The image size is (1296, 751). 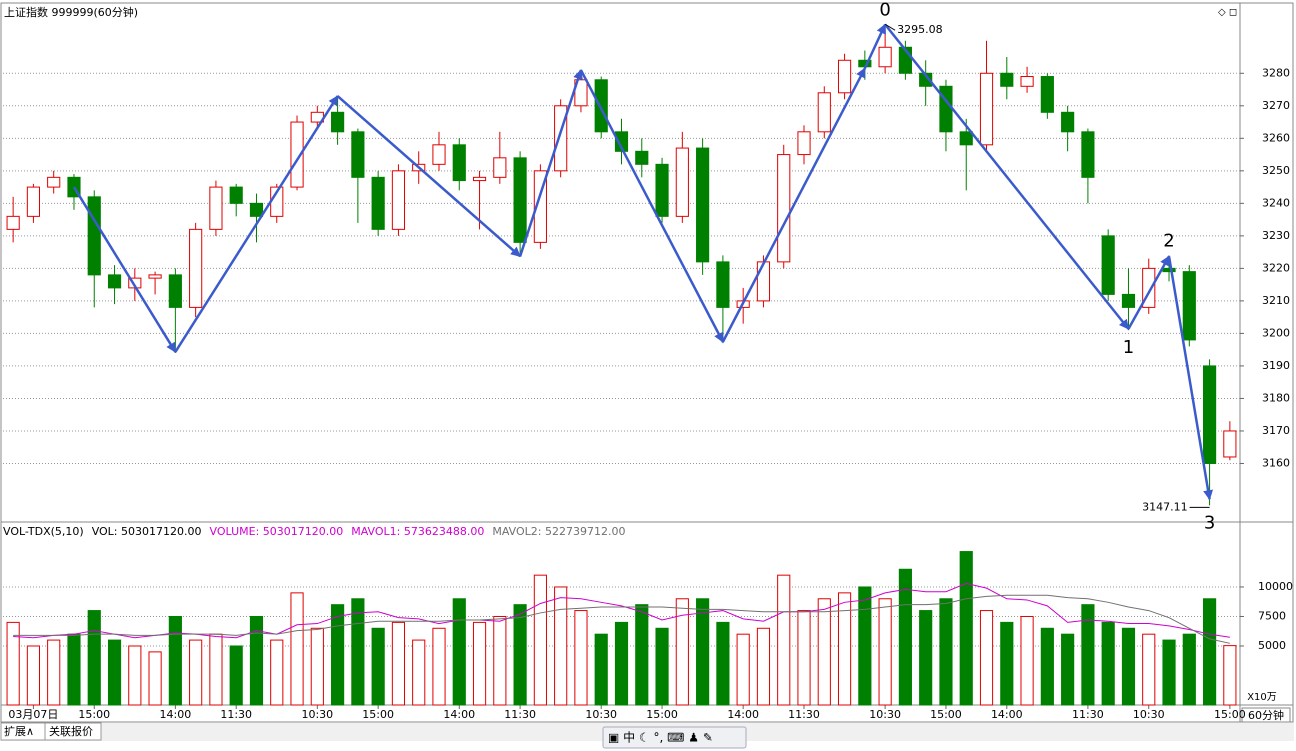 I want to click on y-tick-label: 3250, so click(x=1276, y=170).